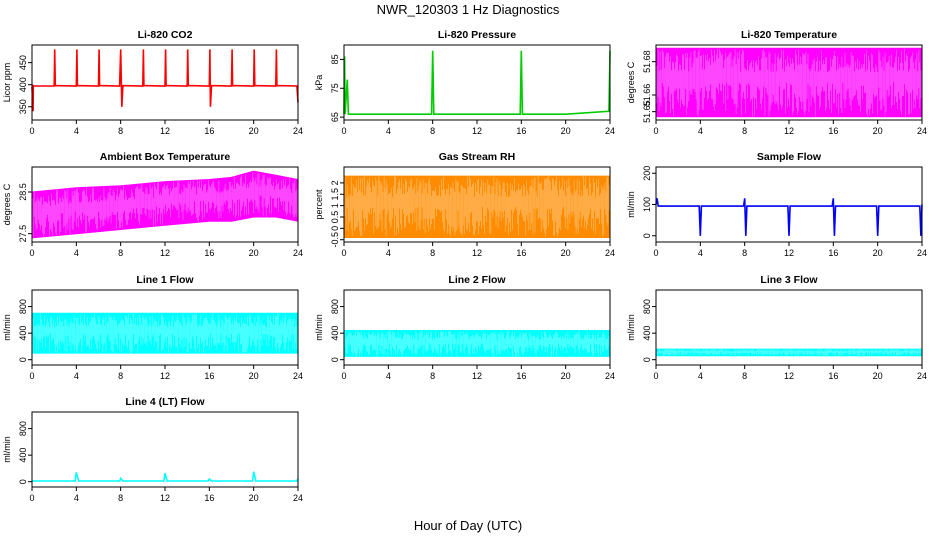 The height and width of the screenshot is (540, 936). I want to click on panel-title-li820temp: Li-820 Temperature, so click(789, 35).